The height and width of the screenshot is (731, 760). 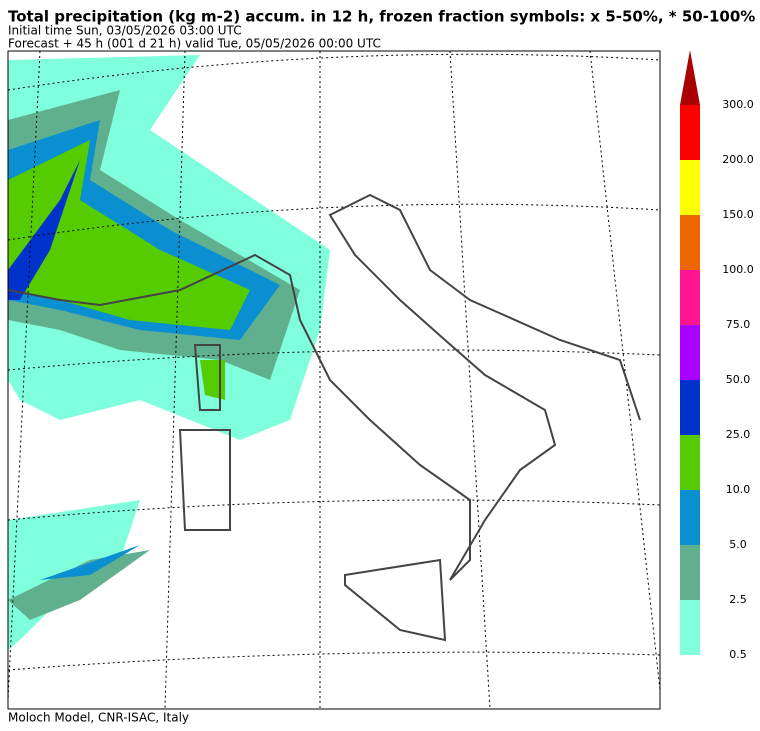 I want to click on colorbar-label: 2.5, so click(x=738, y=599).